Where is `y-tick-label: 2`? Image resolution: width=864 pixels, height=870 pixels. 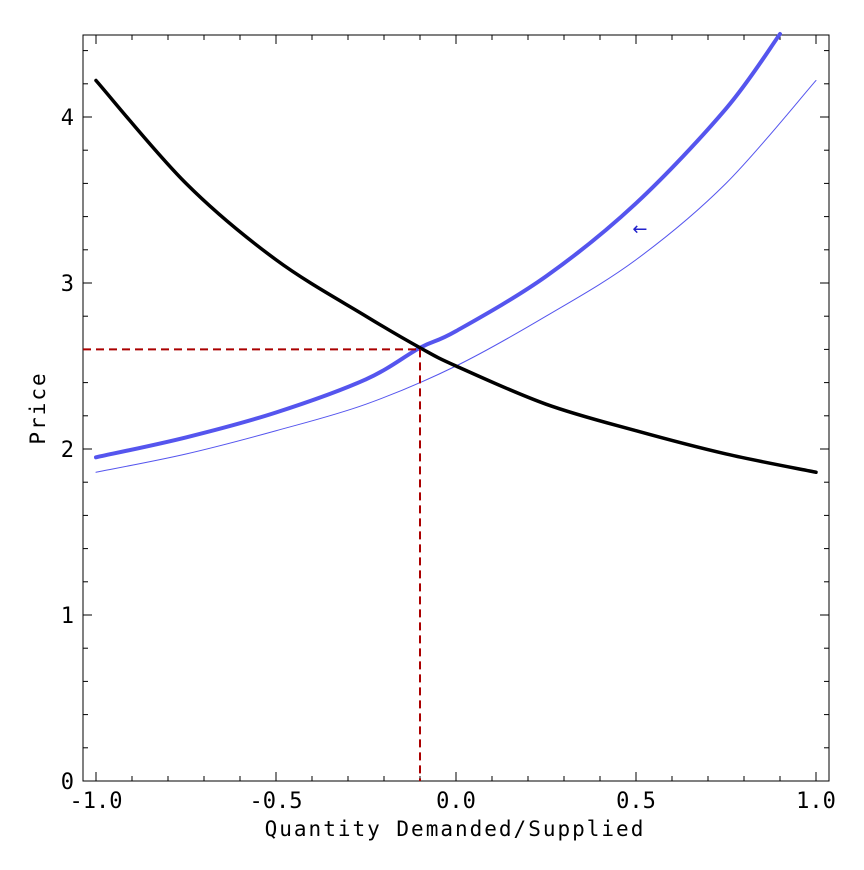 y-tick-label: 2 is located at coordinates (67, 450).